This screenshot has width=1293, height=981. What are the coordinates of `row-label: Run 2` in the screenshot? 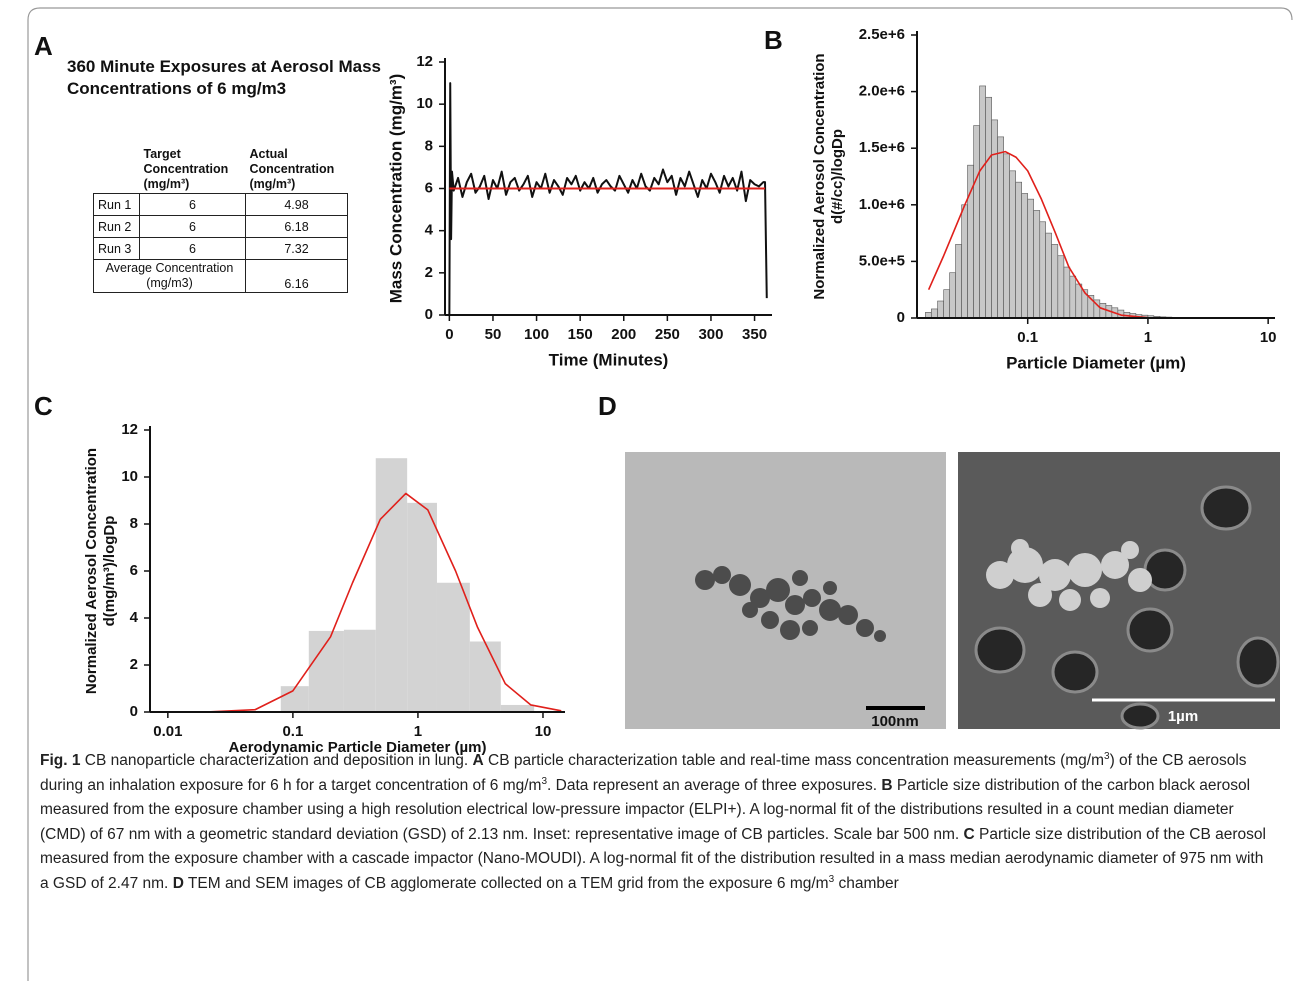 It's located at (116, 226).